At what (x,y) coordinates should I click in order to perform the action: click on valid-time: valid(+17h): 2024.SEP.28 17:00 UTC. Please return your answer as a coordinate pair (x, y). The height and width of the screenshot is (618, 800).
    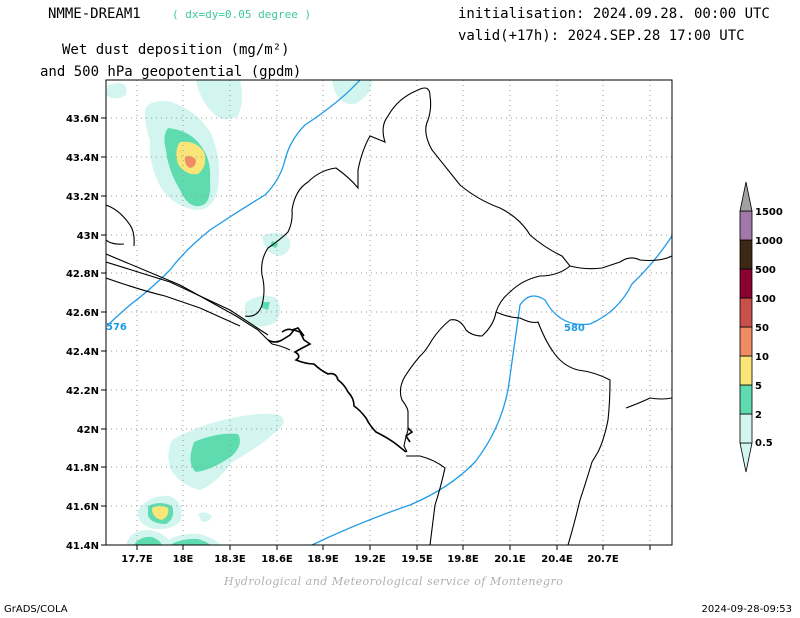
    Looking at the image, I should click on (601, 36).